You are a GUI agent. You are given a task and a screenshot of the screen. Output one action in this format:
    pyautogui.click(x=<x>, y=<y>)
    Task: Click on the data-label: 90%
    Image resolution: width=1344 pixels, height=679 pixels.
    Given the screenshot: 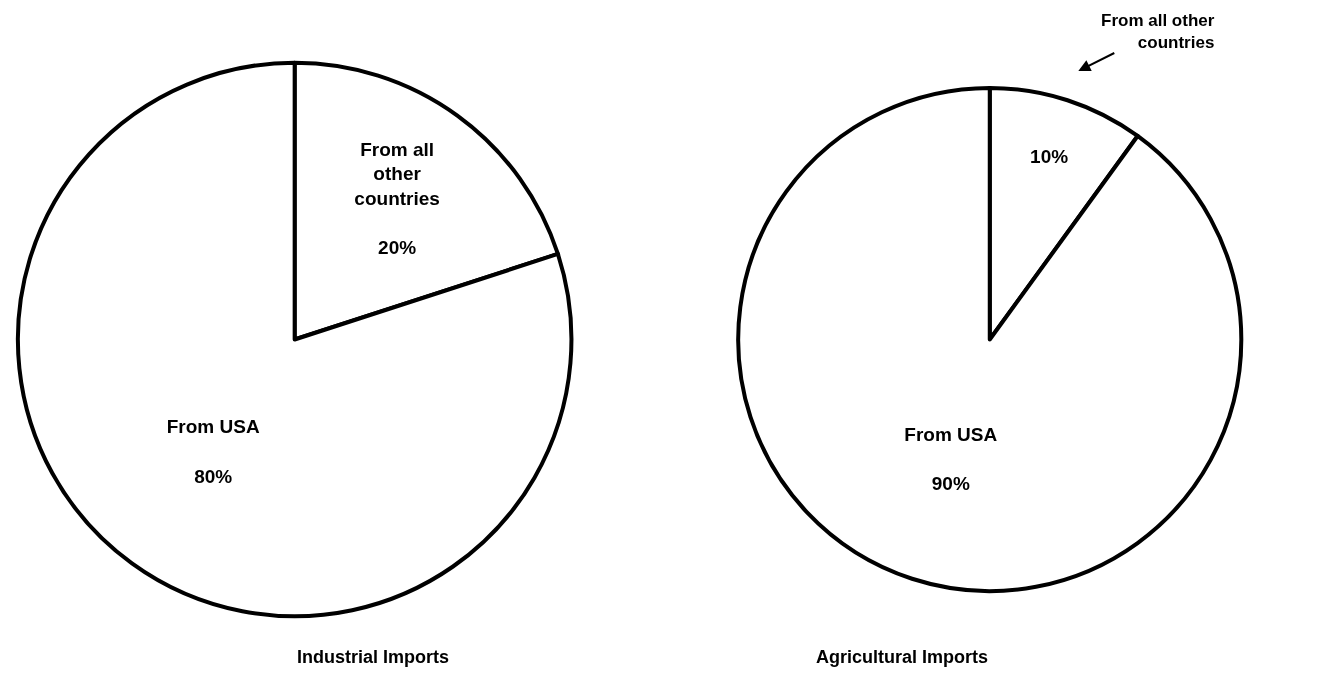 What is the action you would take?
    pyautogui.click(x=950, y=484)
    